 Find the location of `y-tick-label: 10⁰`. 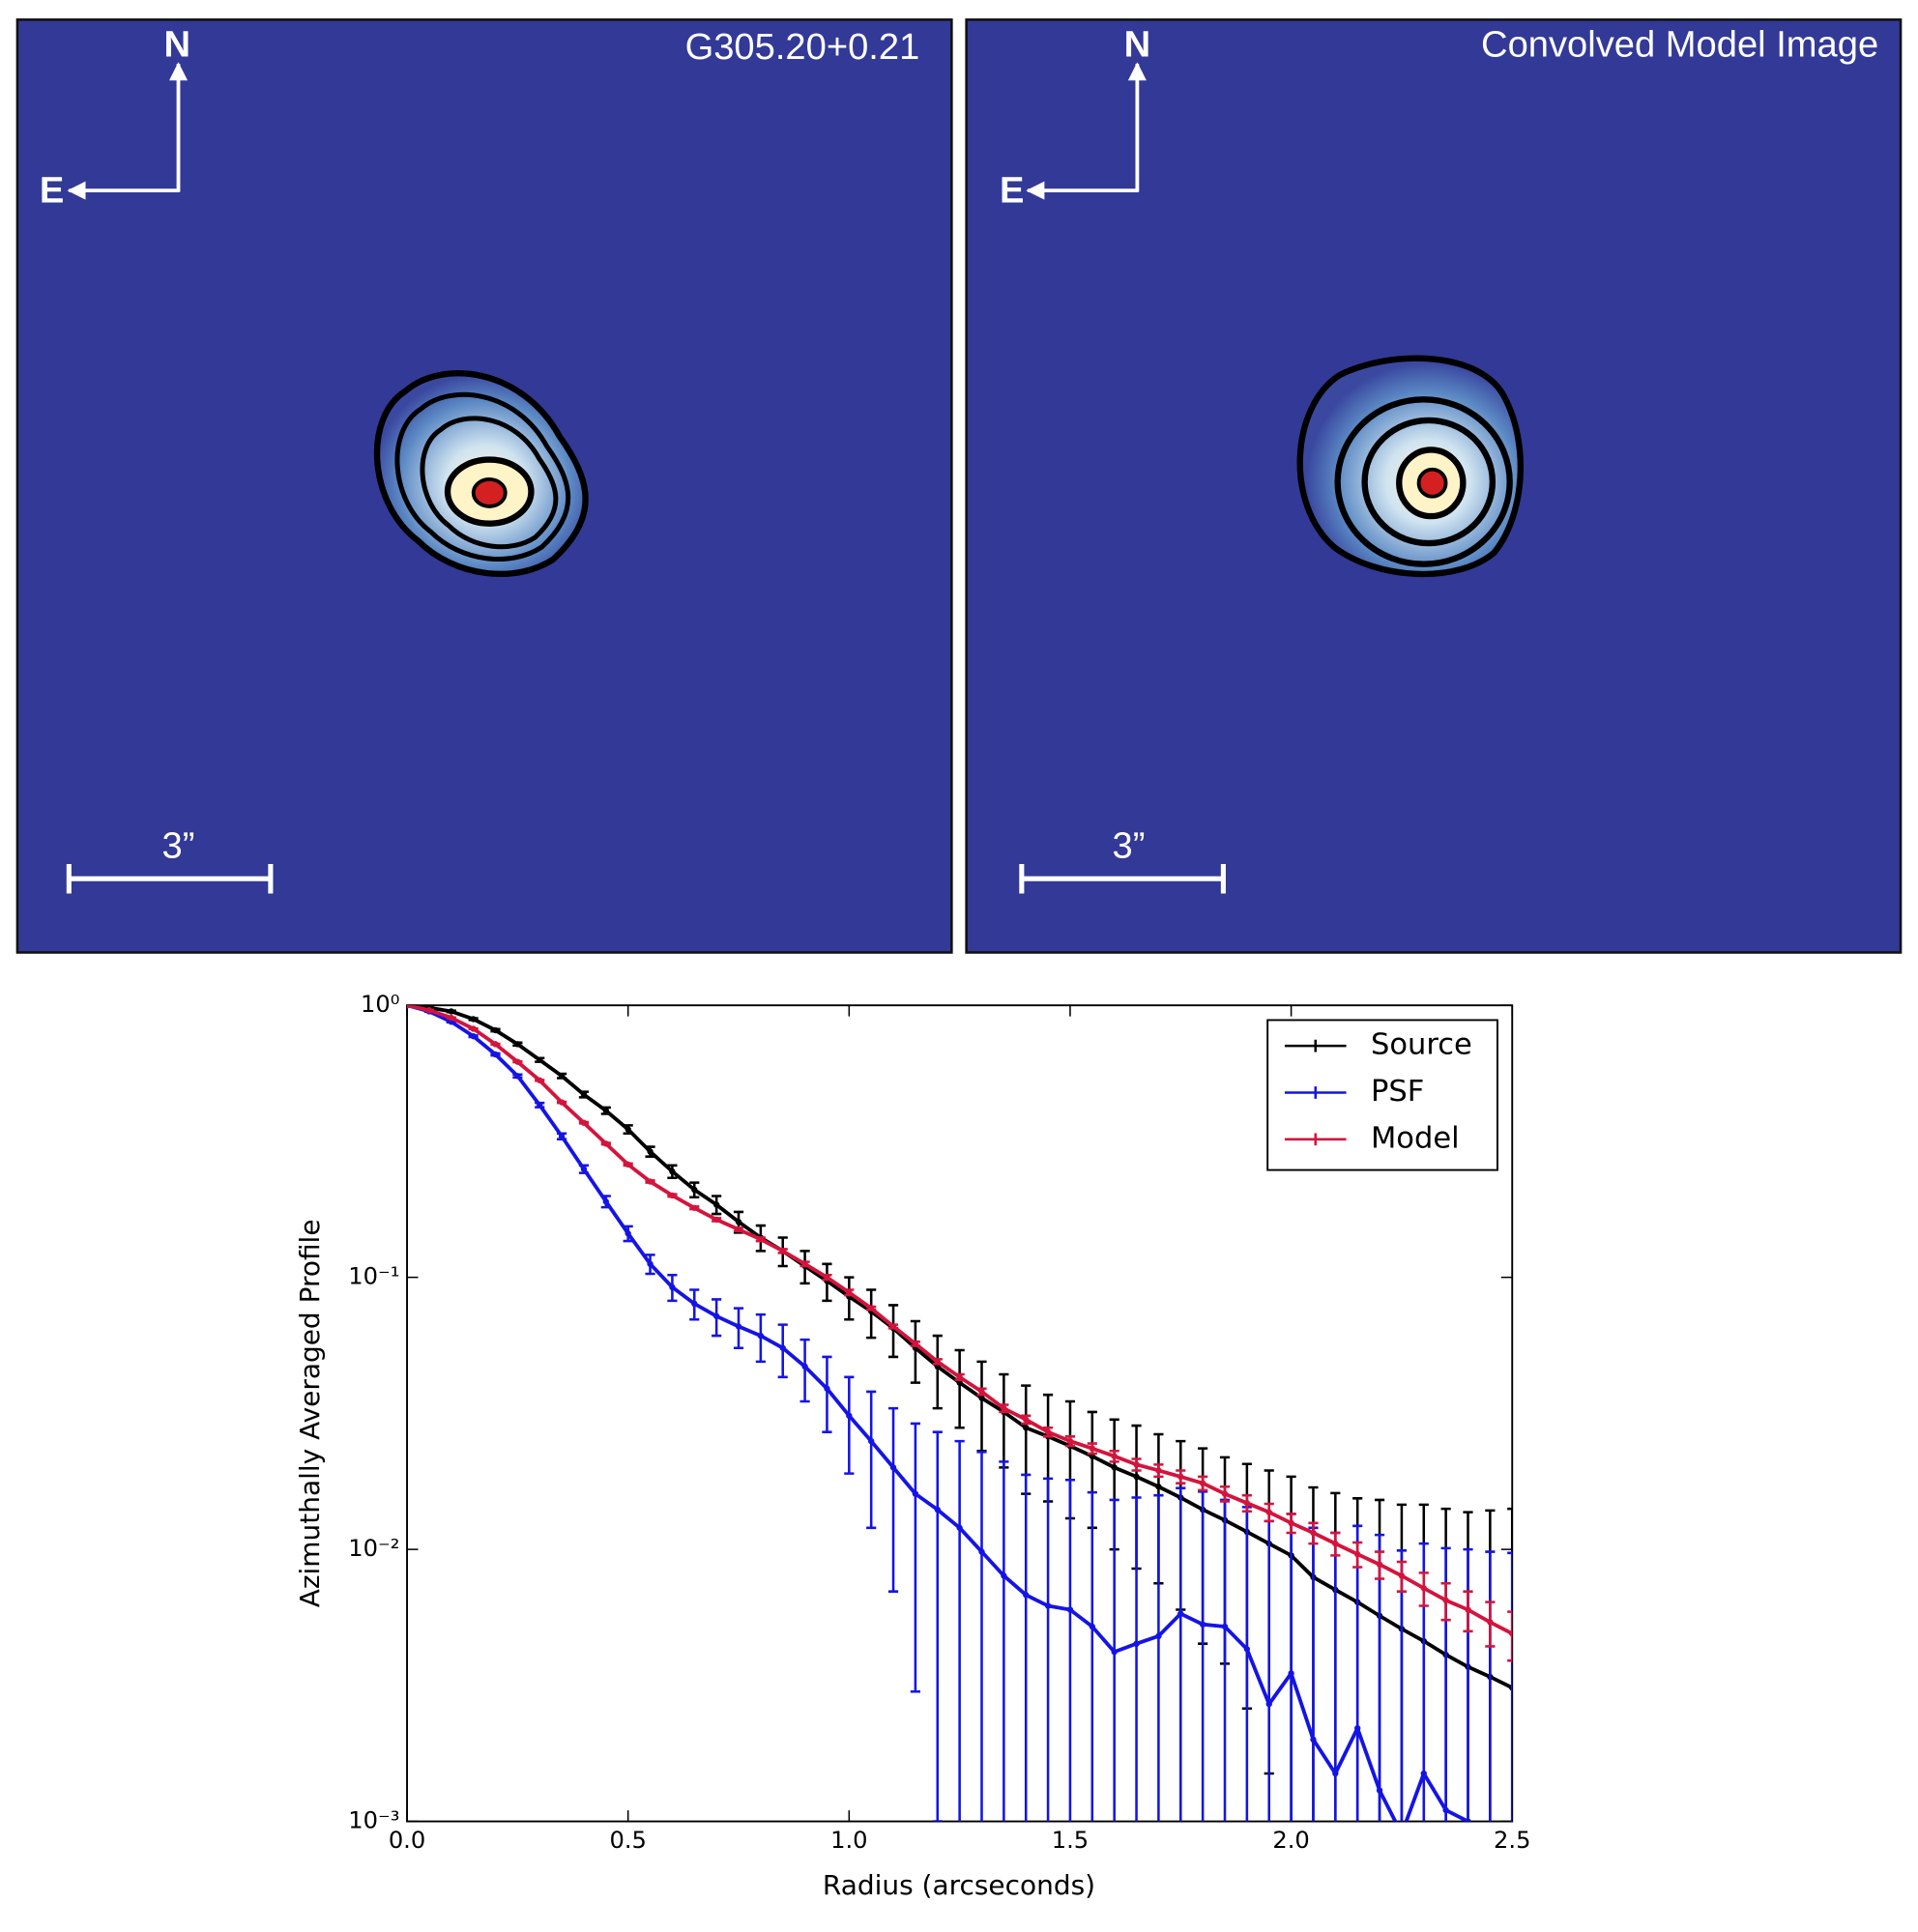

y-tick-label: 10⁰ is located at coordinates (380, 1005).